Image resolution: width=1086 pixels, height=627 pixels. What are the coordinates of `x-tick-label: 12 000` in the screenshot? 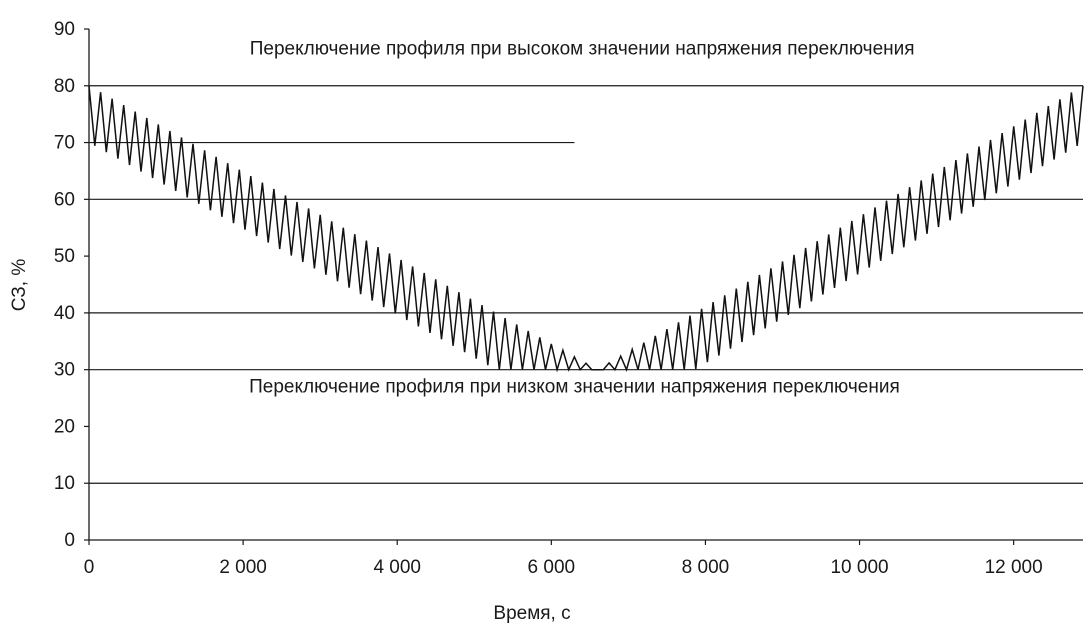 It's located at (1014, 567).